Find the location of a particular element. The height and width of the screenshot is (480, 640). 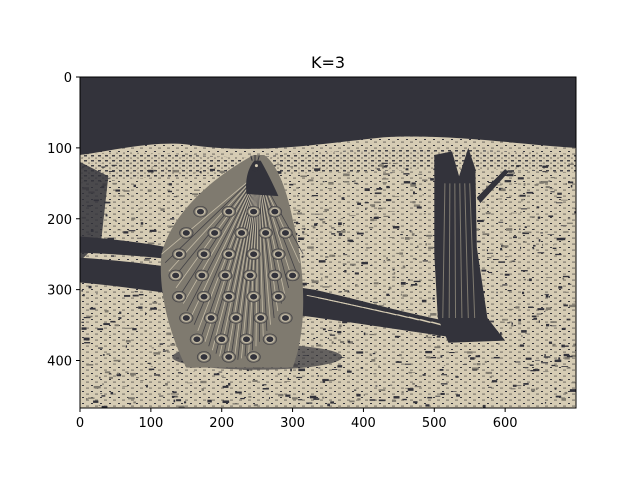

x-tick-label: 600 is located at coordinates (505, 423).